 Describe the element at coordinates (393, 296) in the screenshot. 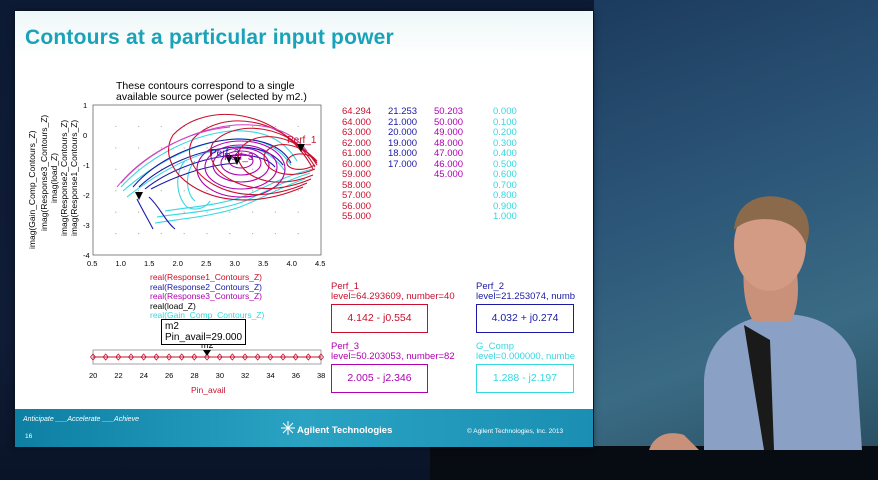

I see `perf1-level: level=64.293609, number=40` at that location.